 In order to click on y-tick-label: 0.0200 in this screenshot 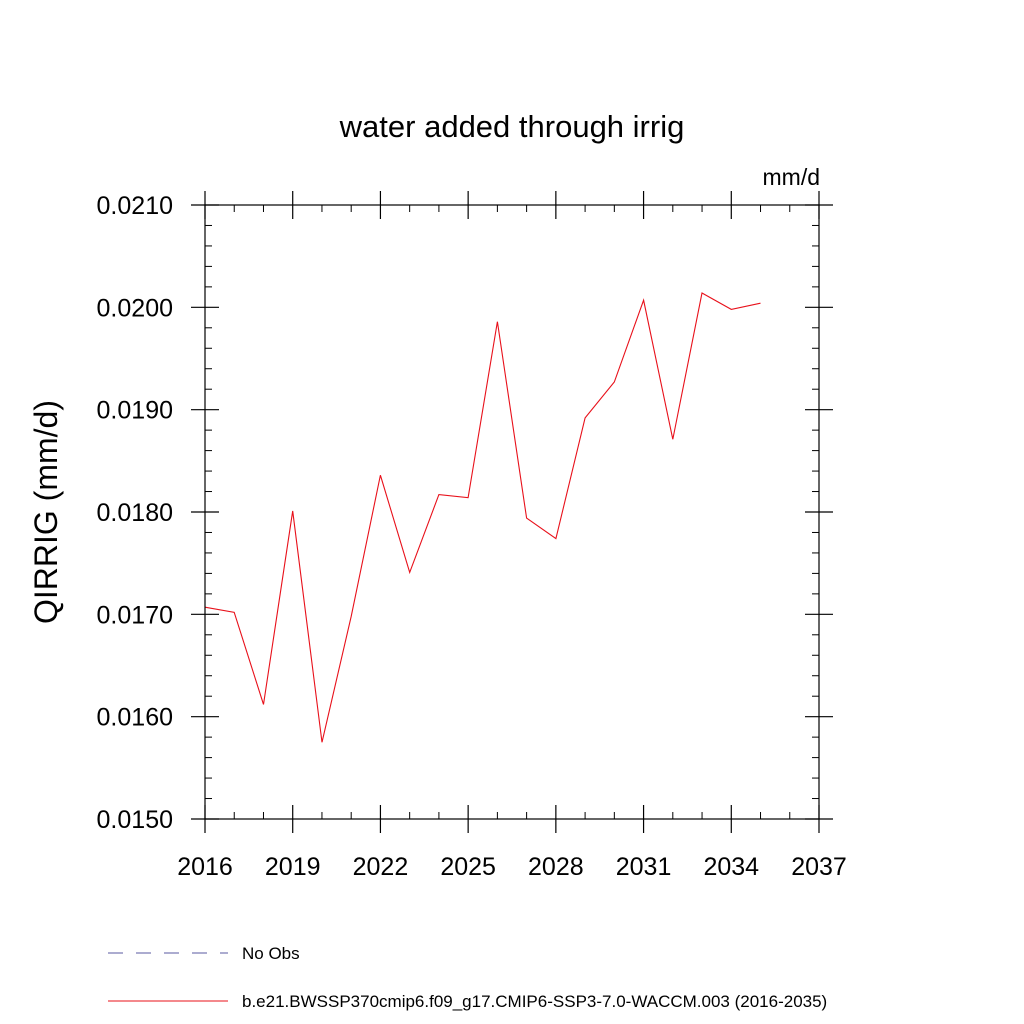, I will do `click(135, 308)`.